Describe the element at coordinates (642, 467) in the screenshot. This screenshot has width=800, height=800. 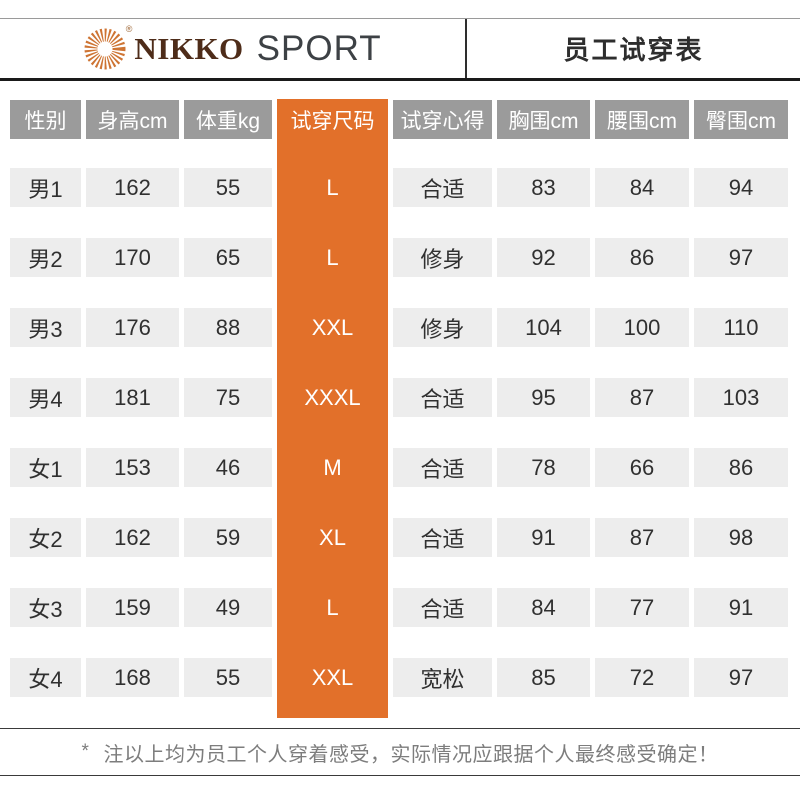
I see `cell-waist: 66` at that location.